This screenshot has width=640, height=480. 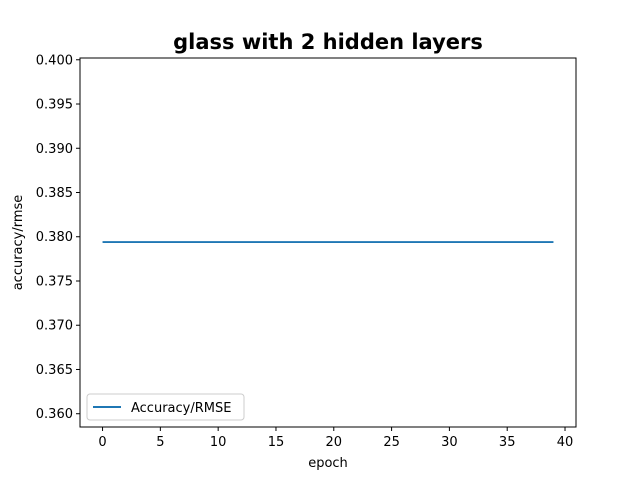 I want to click on x-tick-label: 20, so click(x=334, y=442).